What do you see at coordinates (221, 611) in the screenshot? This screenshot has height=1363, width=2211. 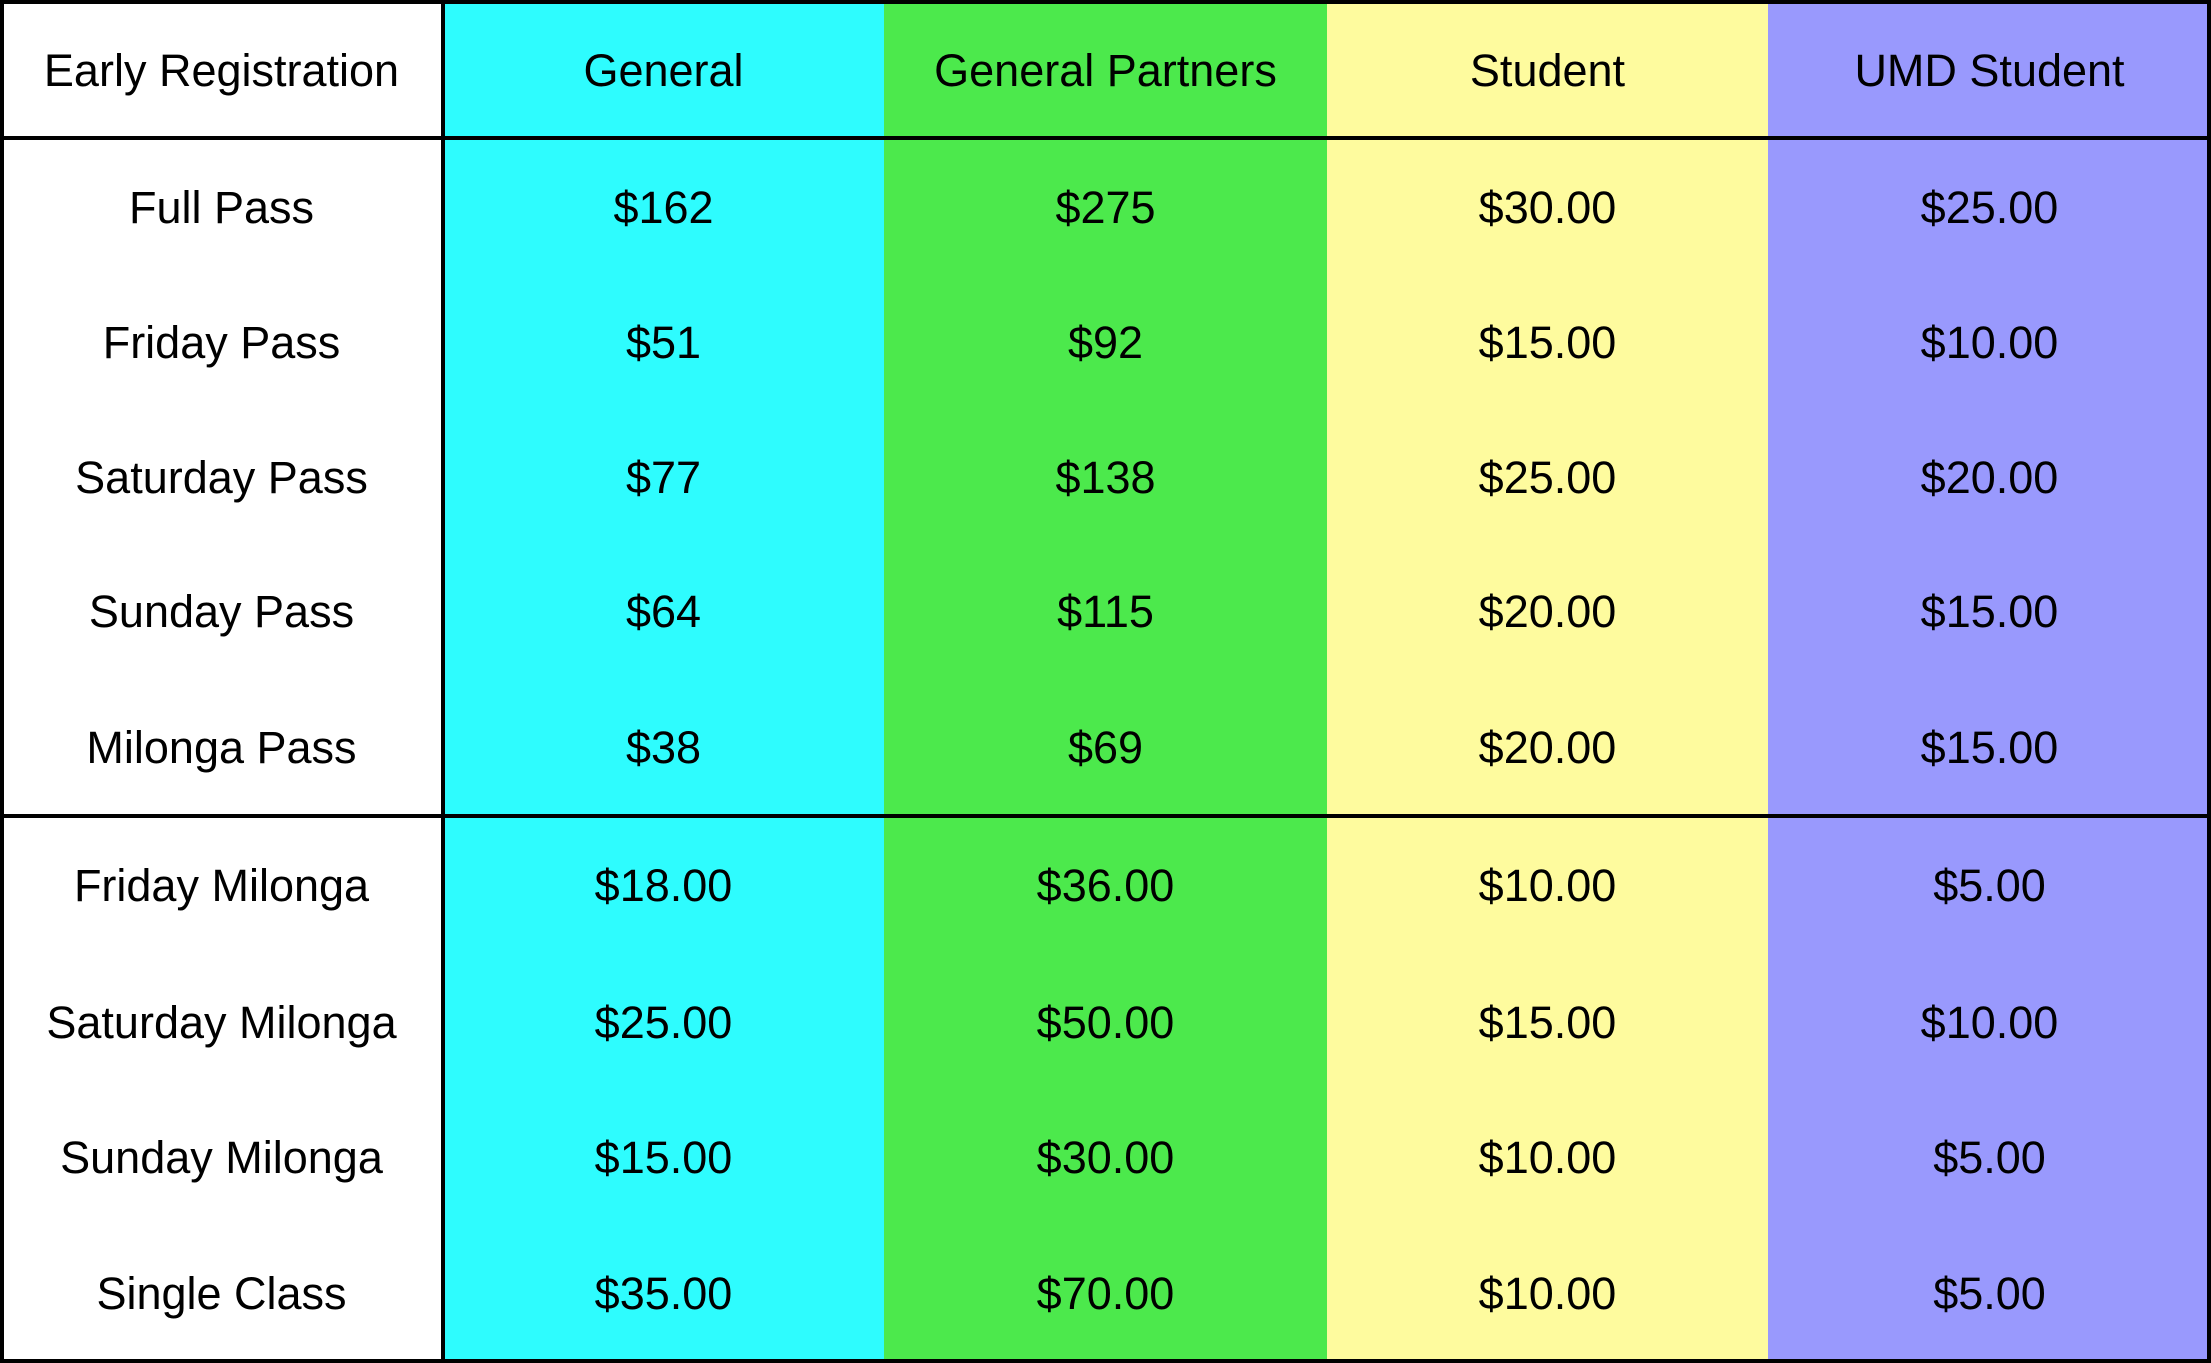 I see `row-label: Sunday Pass` at bounding box center [221, 611].